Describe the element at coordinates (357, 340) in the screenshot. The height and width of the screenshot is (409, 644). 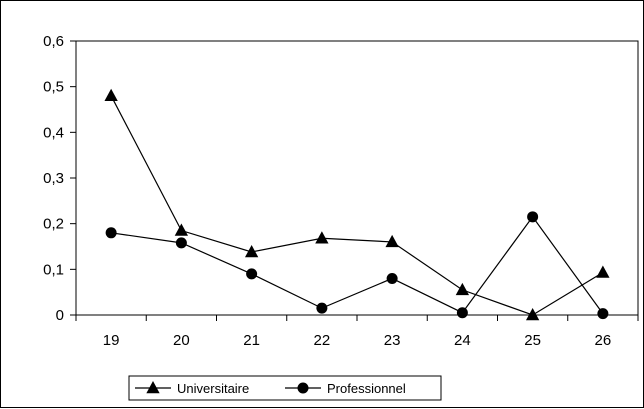
I see `x-tick-labels: 19 20 21 22 23 24 25 26` at that location.